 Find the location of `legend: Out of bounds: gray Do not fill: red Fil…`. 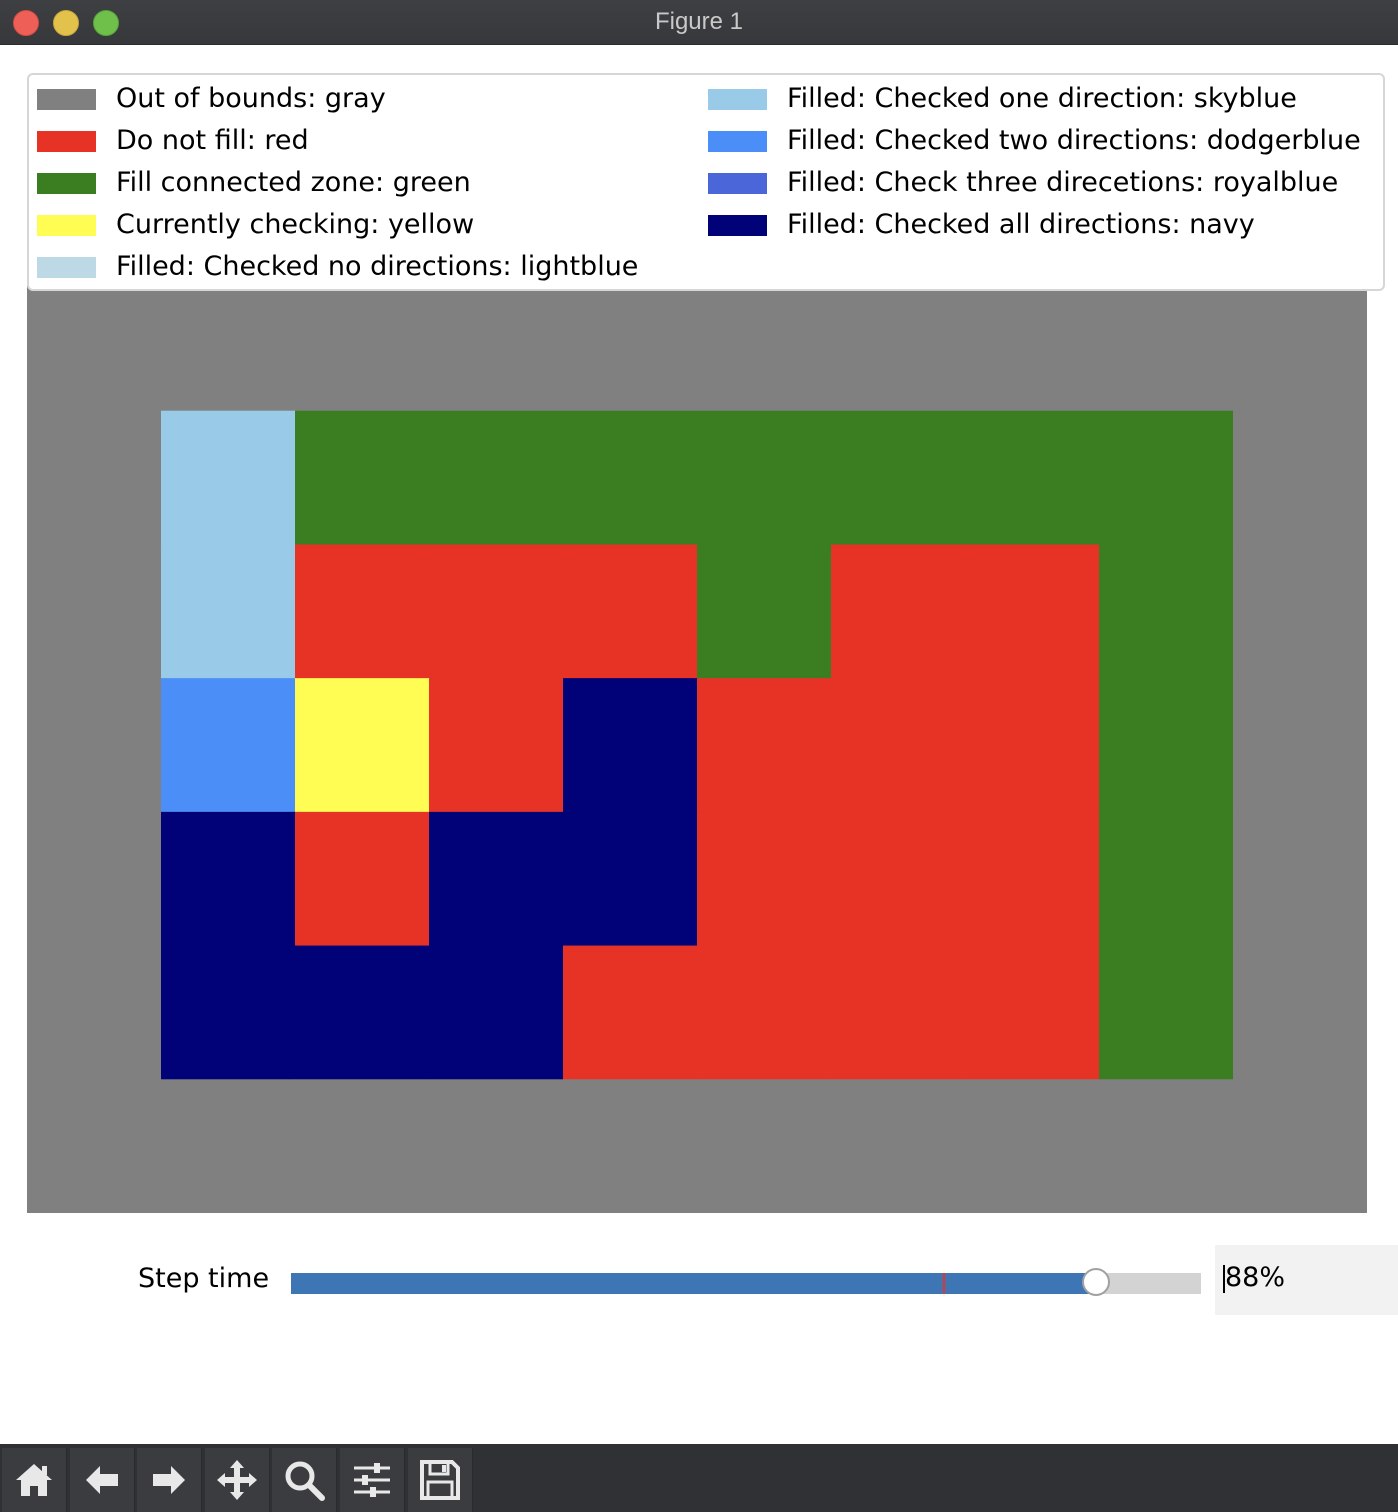

legend: Out of bounds: gray Do not fill: red Fil… is located at coordinates (706, 182).